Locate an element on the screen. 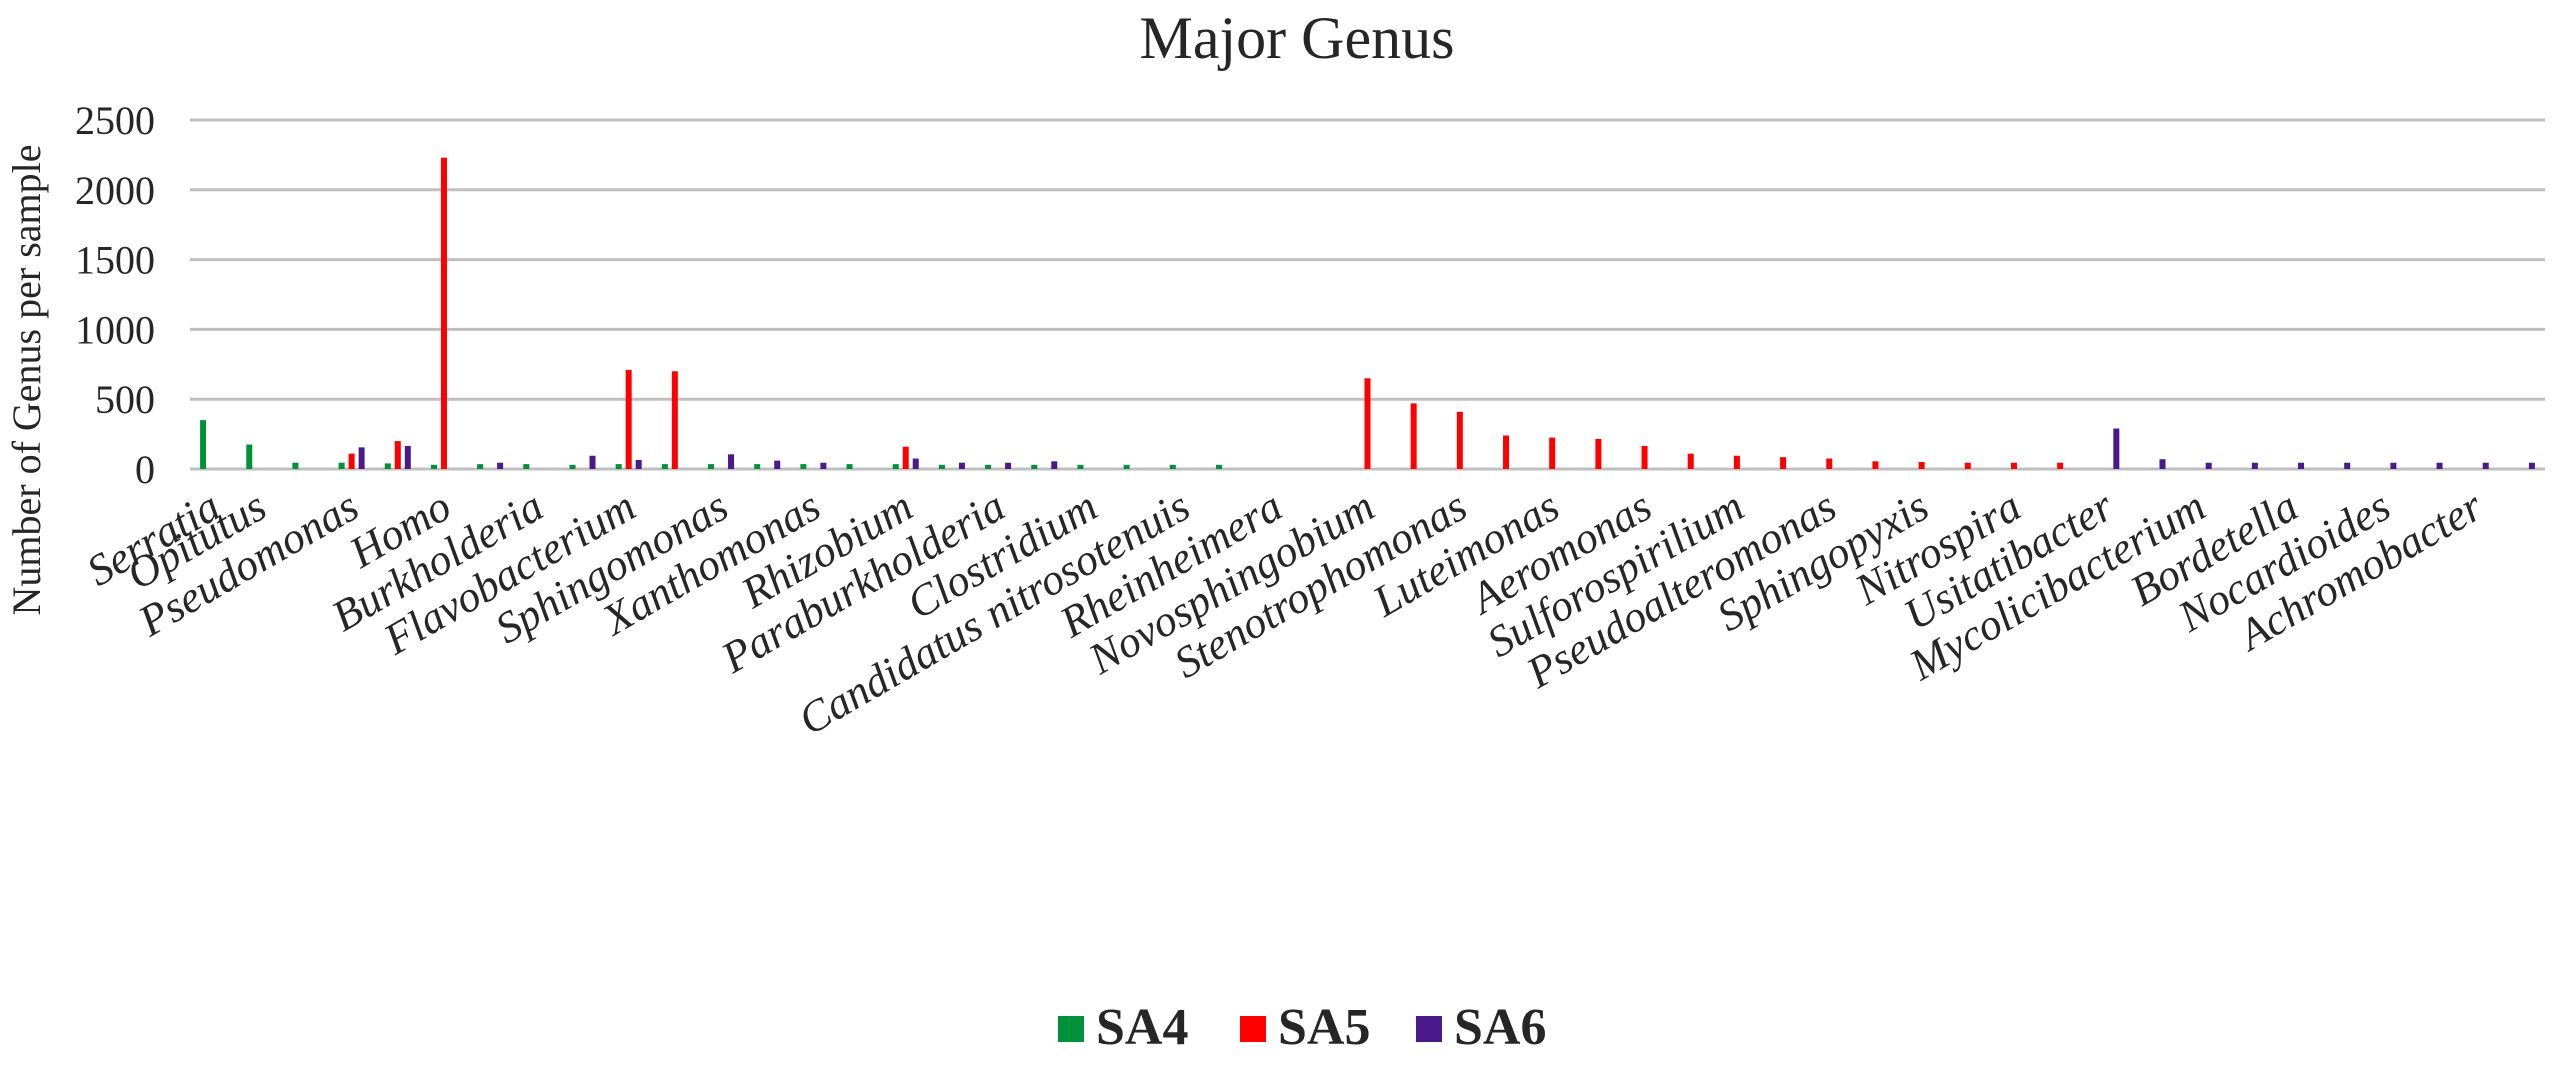 Image resolution: width=2560 pixels, height=1067 pixels. y-tick-label: 0 is located at coordinates (145, 469).